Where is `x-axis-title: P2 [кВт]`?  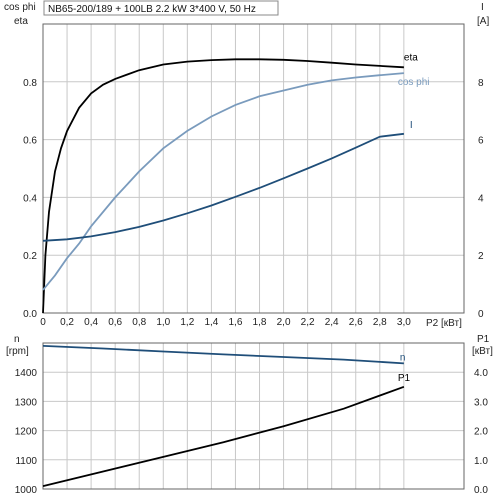 x-axis-title: P2 [кВт] is located at coordinates (444, 323).